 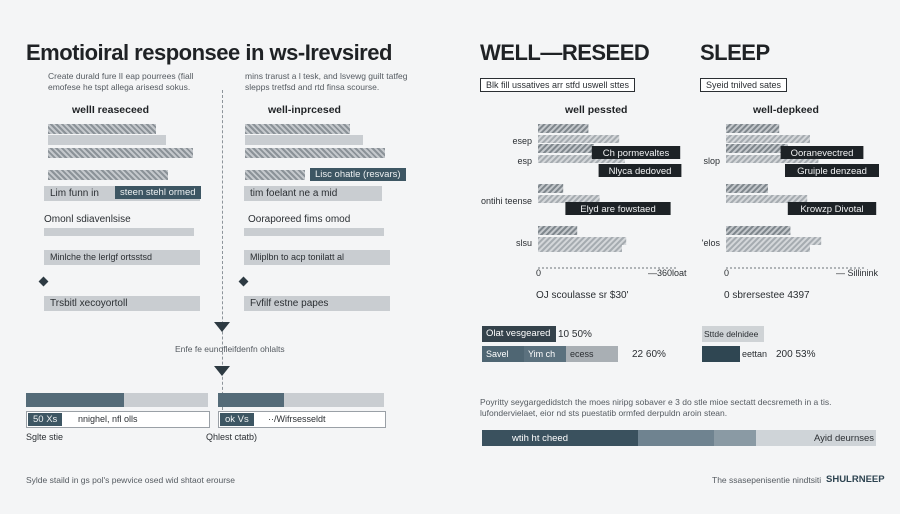 What do you see at coordinates (237, 419) in the screenshot?
I see `bottom-b-tag: ok Vs` at bounding box center [237, 419].